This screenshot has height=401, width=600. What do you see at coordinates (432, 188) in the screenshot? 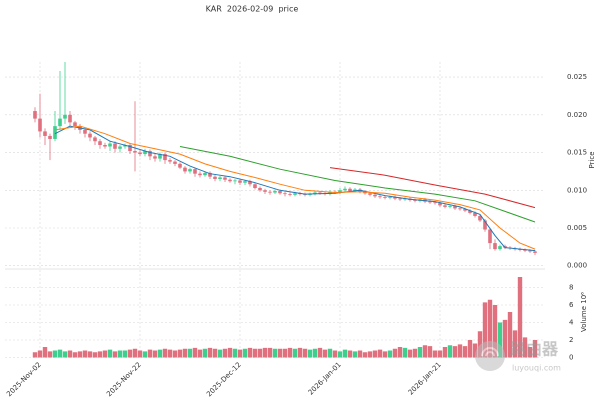
I see `moving-average-line` at bounding box center [432, 188].